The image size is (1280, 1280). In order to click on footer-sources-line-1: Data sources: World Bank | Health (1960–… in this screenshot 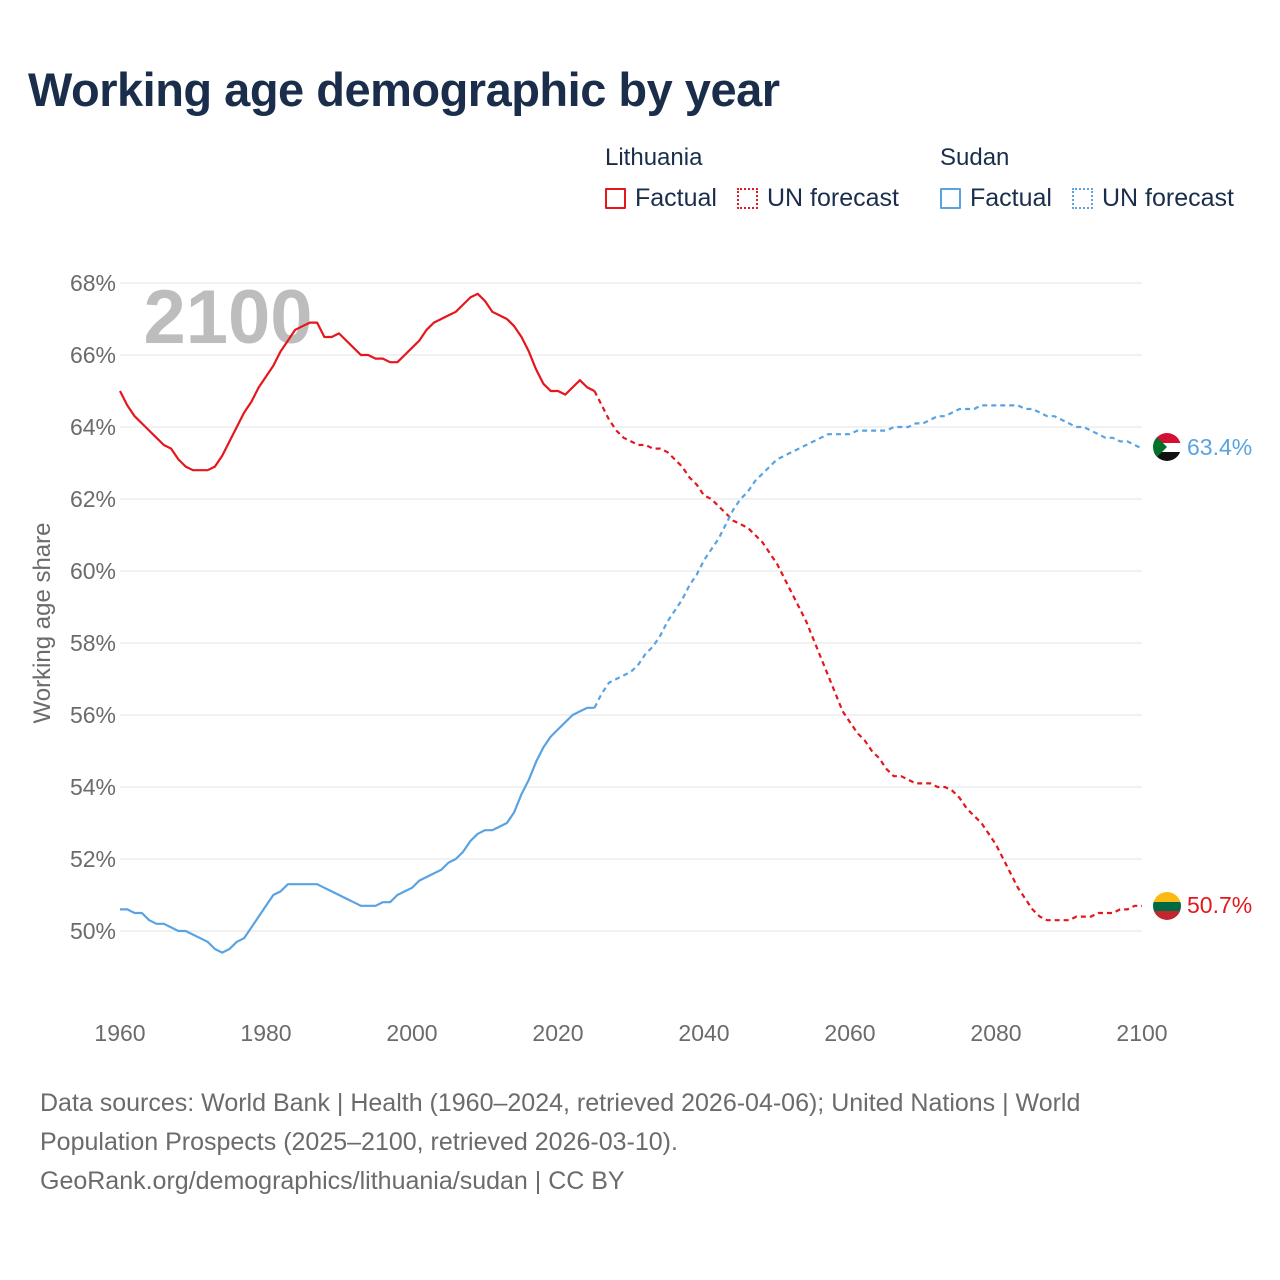, I will do `click(560, 1103)`.